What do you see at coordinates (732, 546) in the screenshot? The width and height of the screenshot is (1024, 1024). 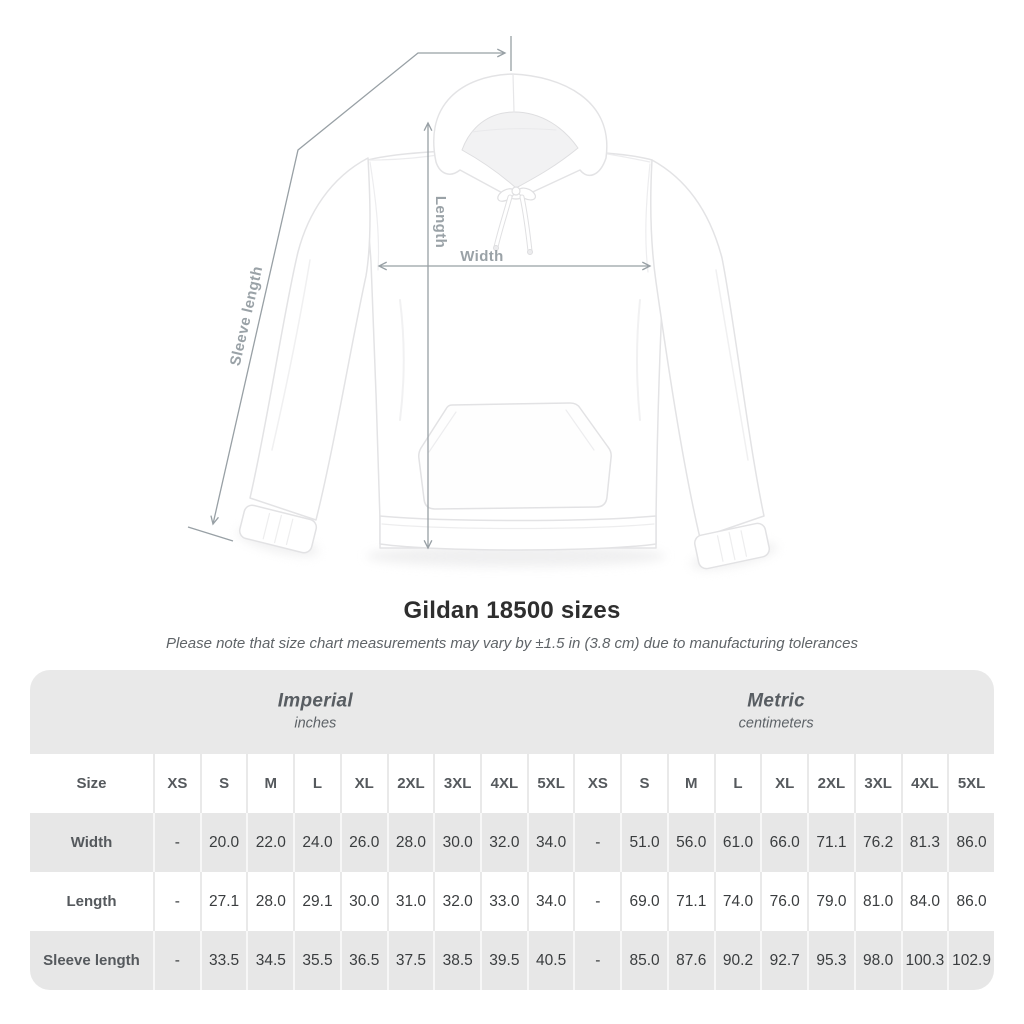 I see `right-cuff` at bounding box center [732, 546].